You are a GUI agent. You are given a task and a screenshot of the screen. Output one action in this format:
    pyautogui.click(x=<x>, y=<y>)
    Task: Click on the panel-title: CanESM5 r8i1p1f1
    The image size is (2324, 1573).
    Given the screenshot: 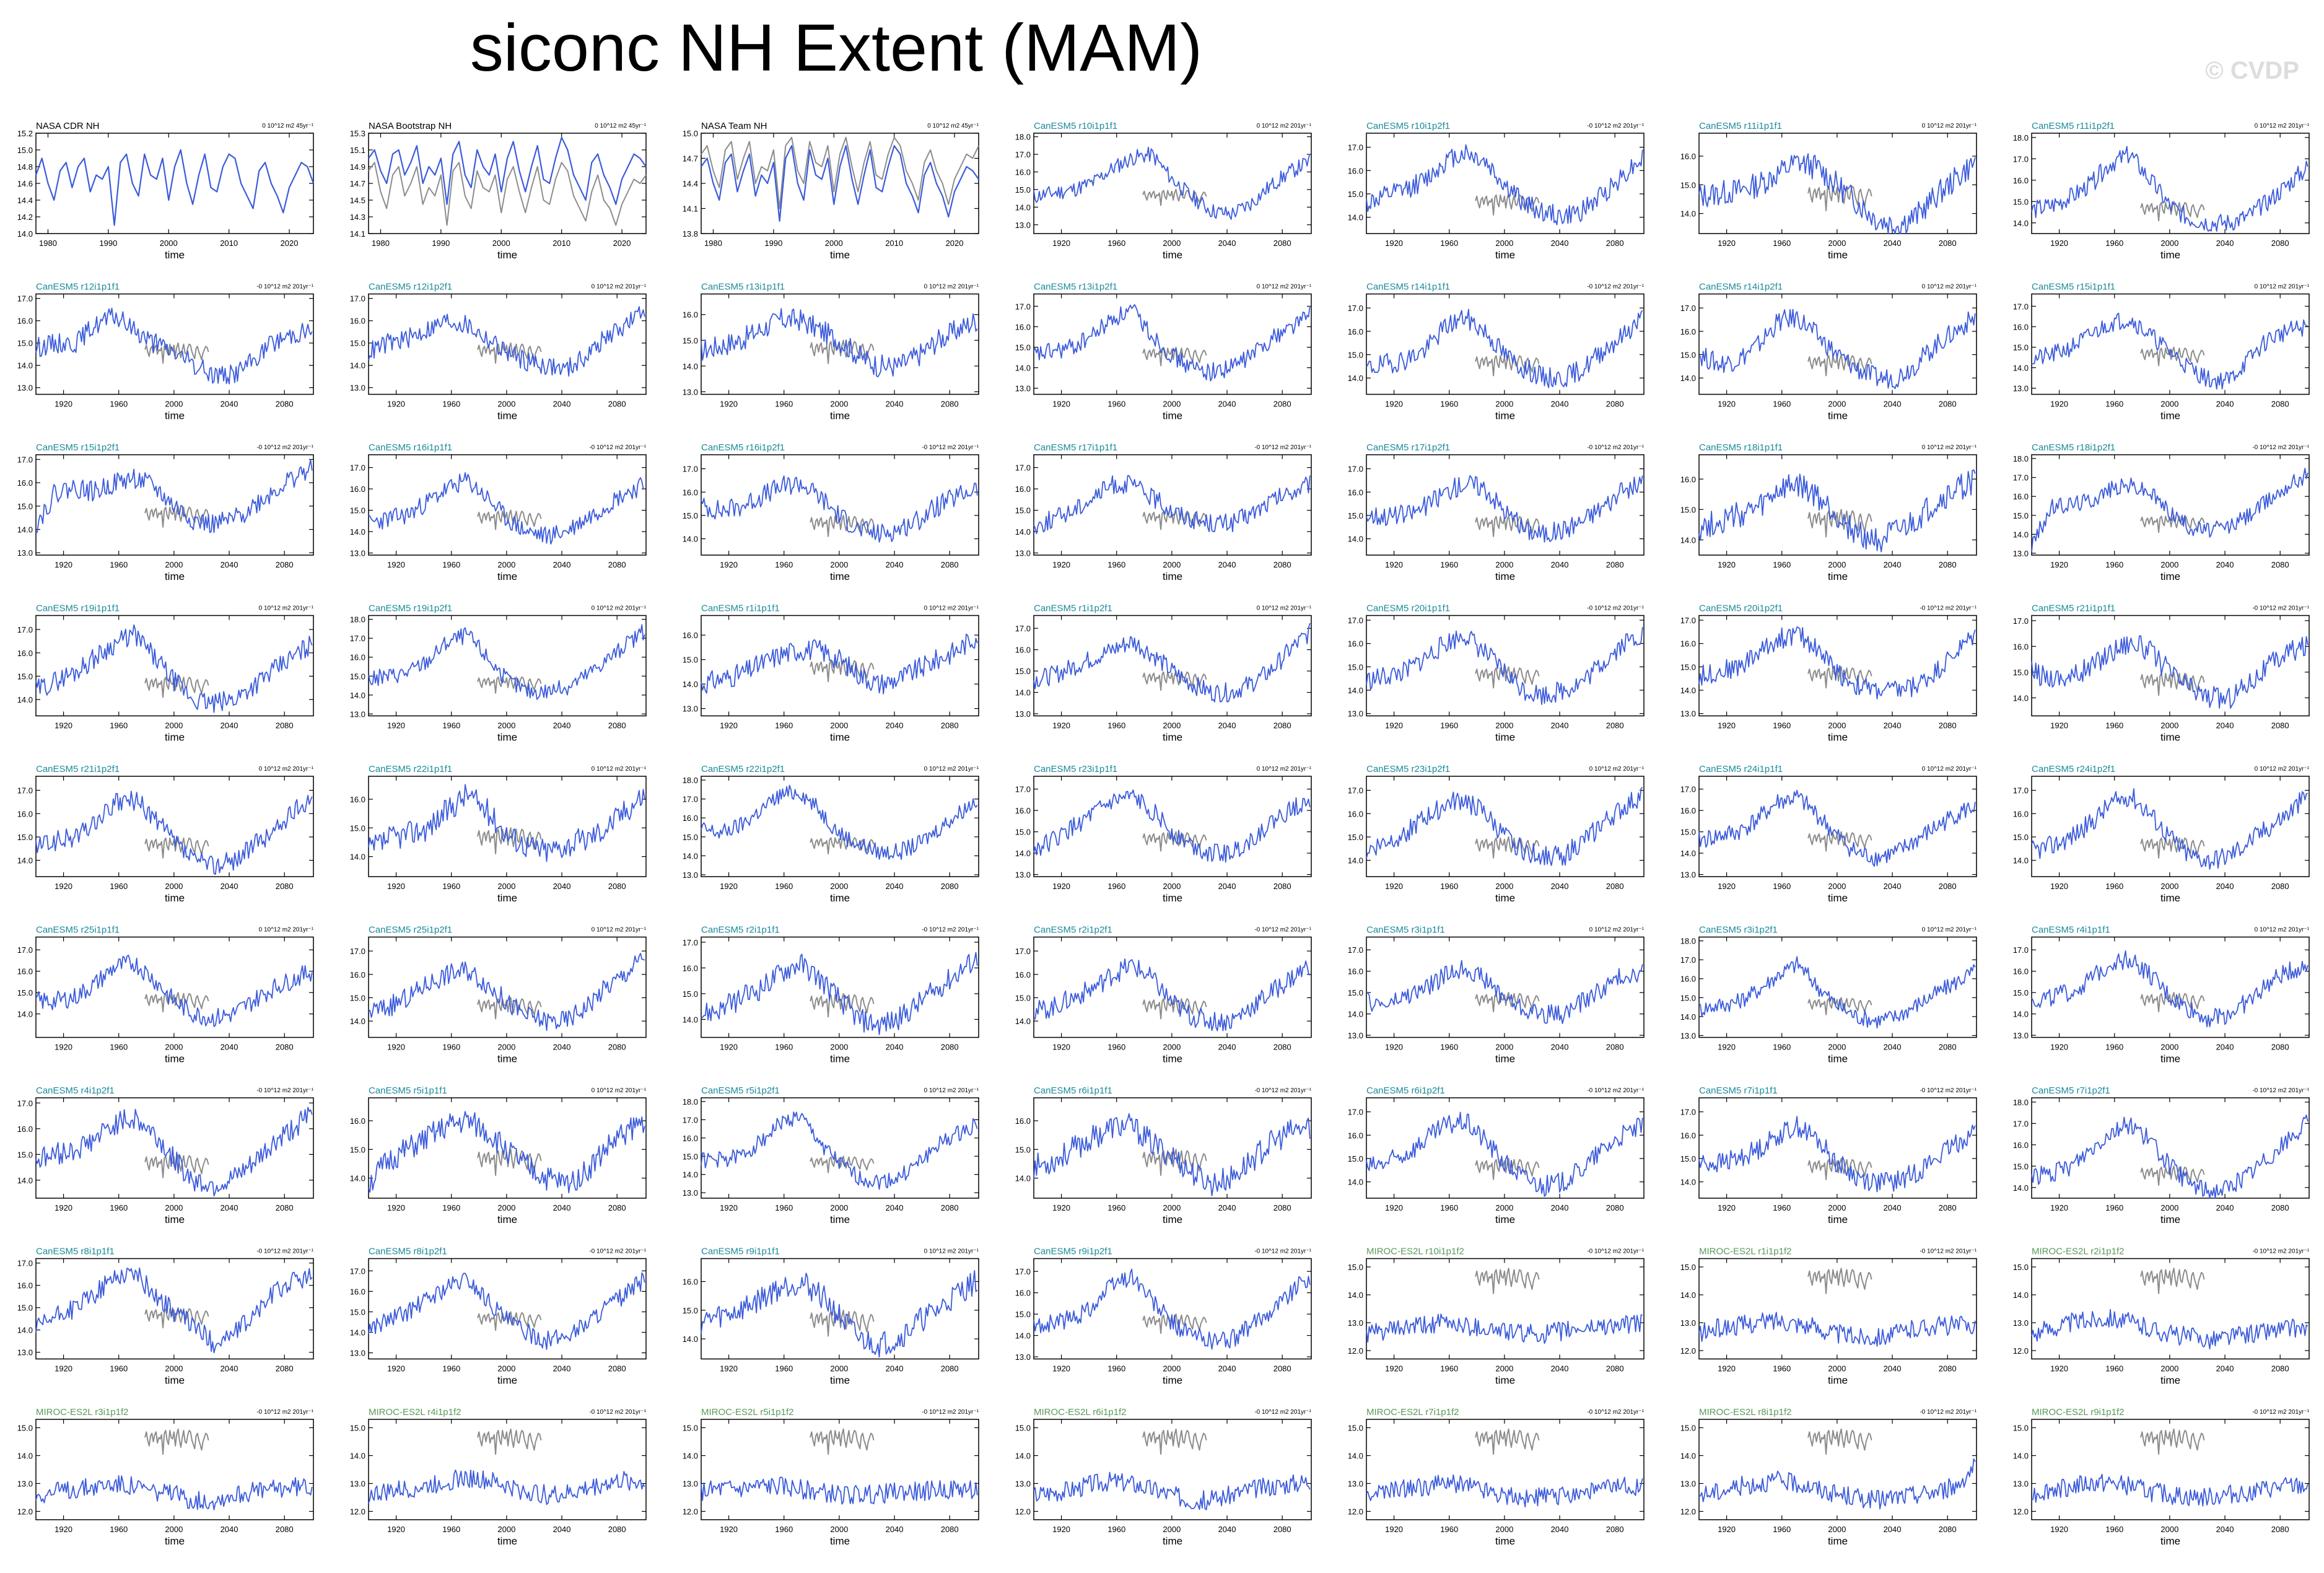 What is the action you would take?
    pyautogui.click(x=75, y=1252)
    